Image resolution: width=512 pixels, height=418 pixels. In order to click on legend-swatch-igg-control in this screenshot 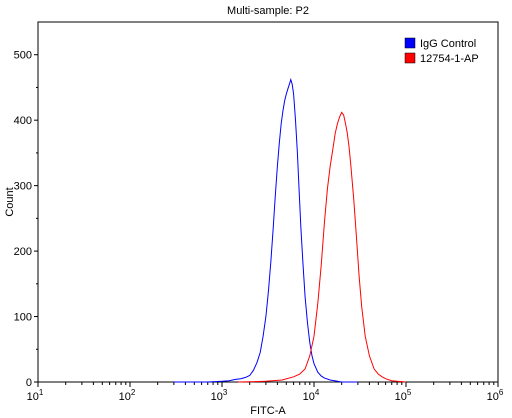, I will do `click(410, 43)`.